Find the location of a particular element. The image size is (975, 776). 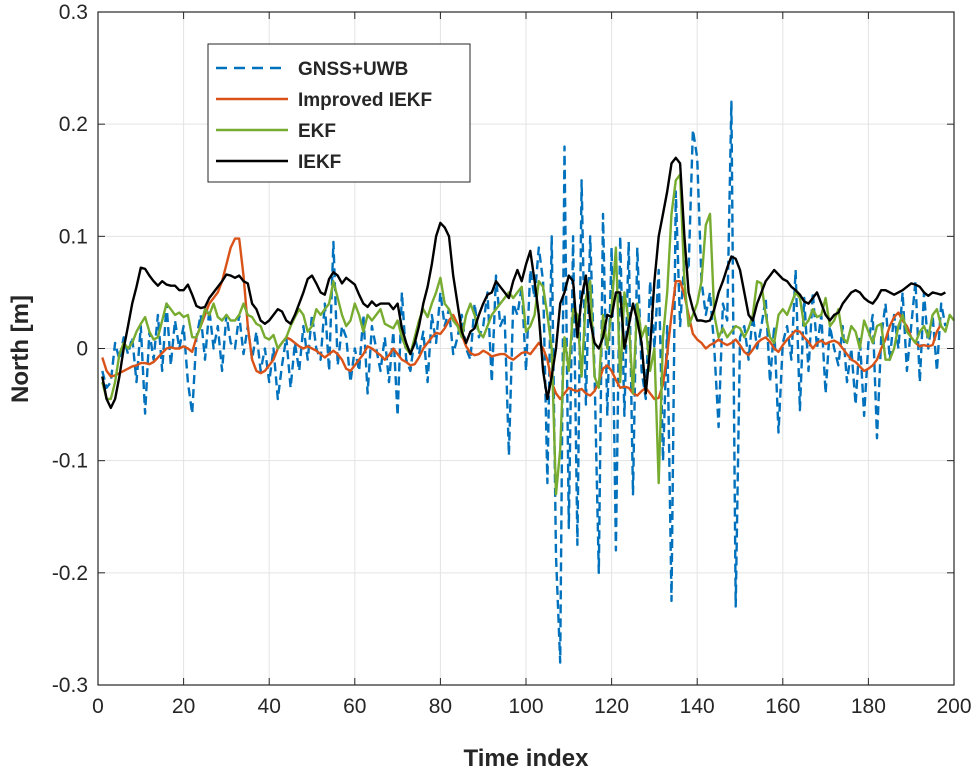

x-axis-title: Time index is located at coordinates (527, 758).